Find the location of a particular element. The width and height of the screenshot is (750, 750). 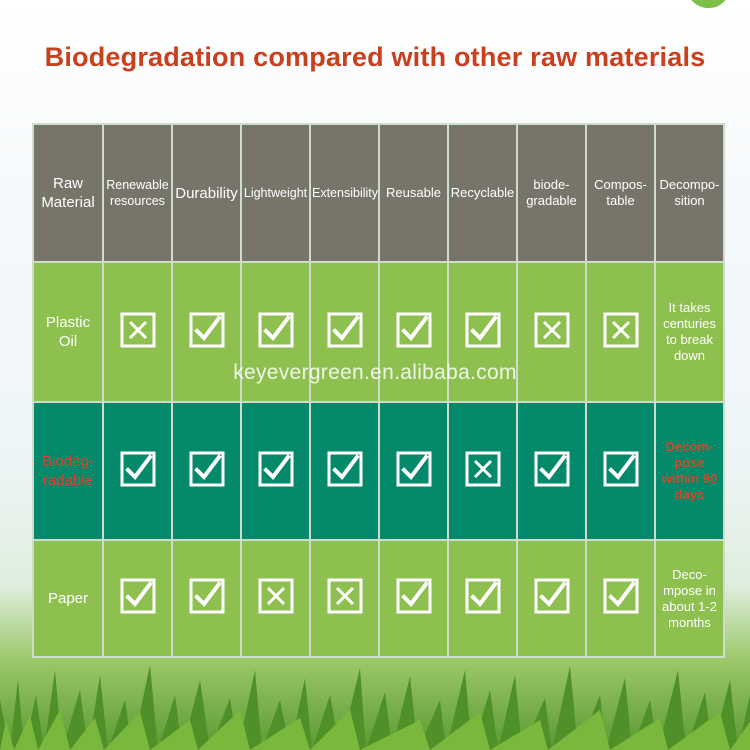

header-decomposition: Decompo-sition is located at coordinates (689, 193).